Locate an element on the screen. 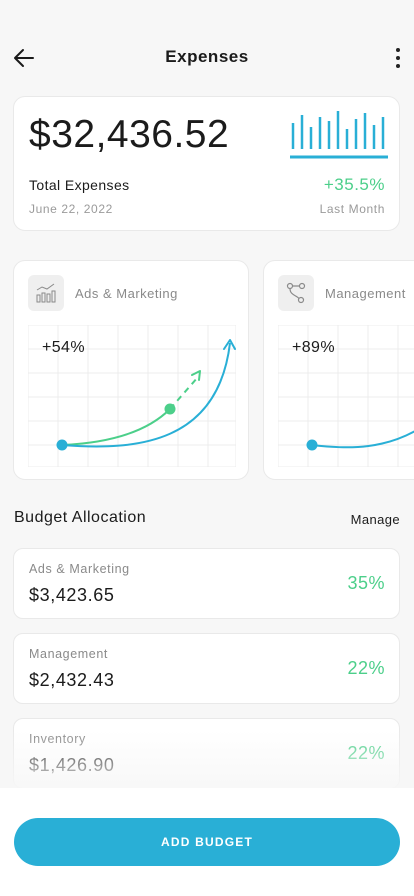  more-vertical-icon is located at coordinates (398, 50).